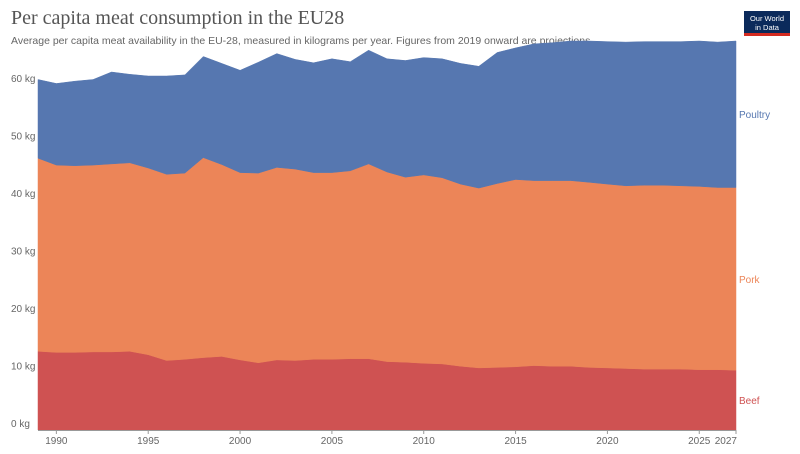  I want to click on y-tick-label-60: 60 kg, so click(23, 79).